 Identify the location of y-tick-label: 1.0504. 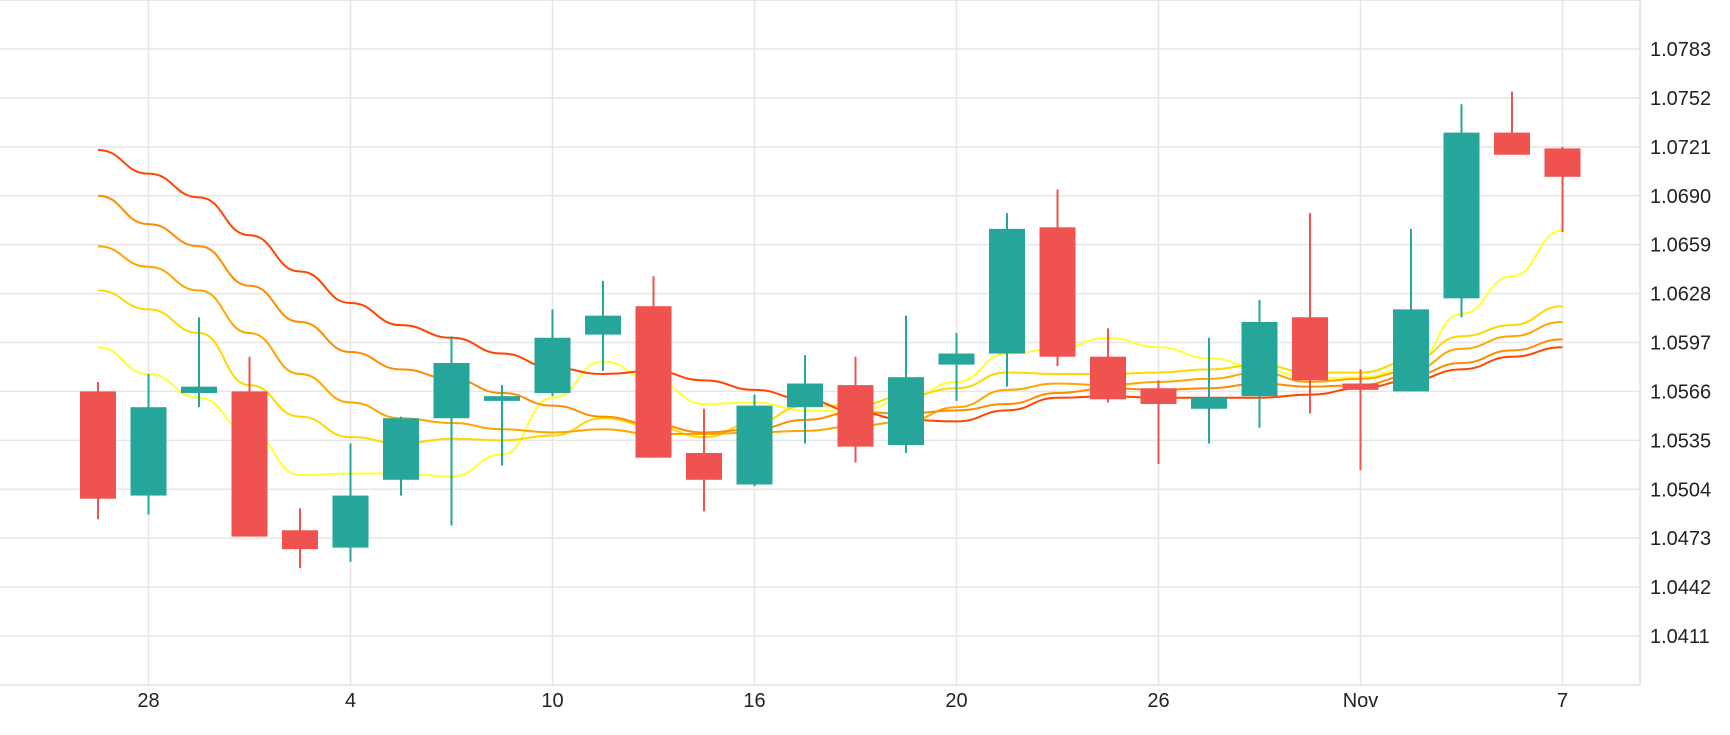
(1680, 490).